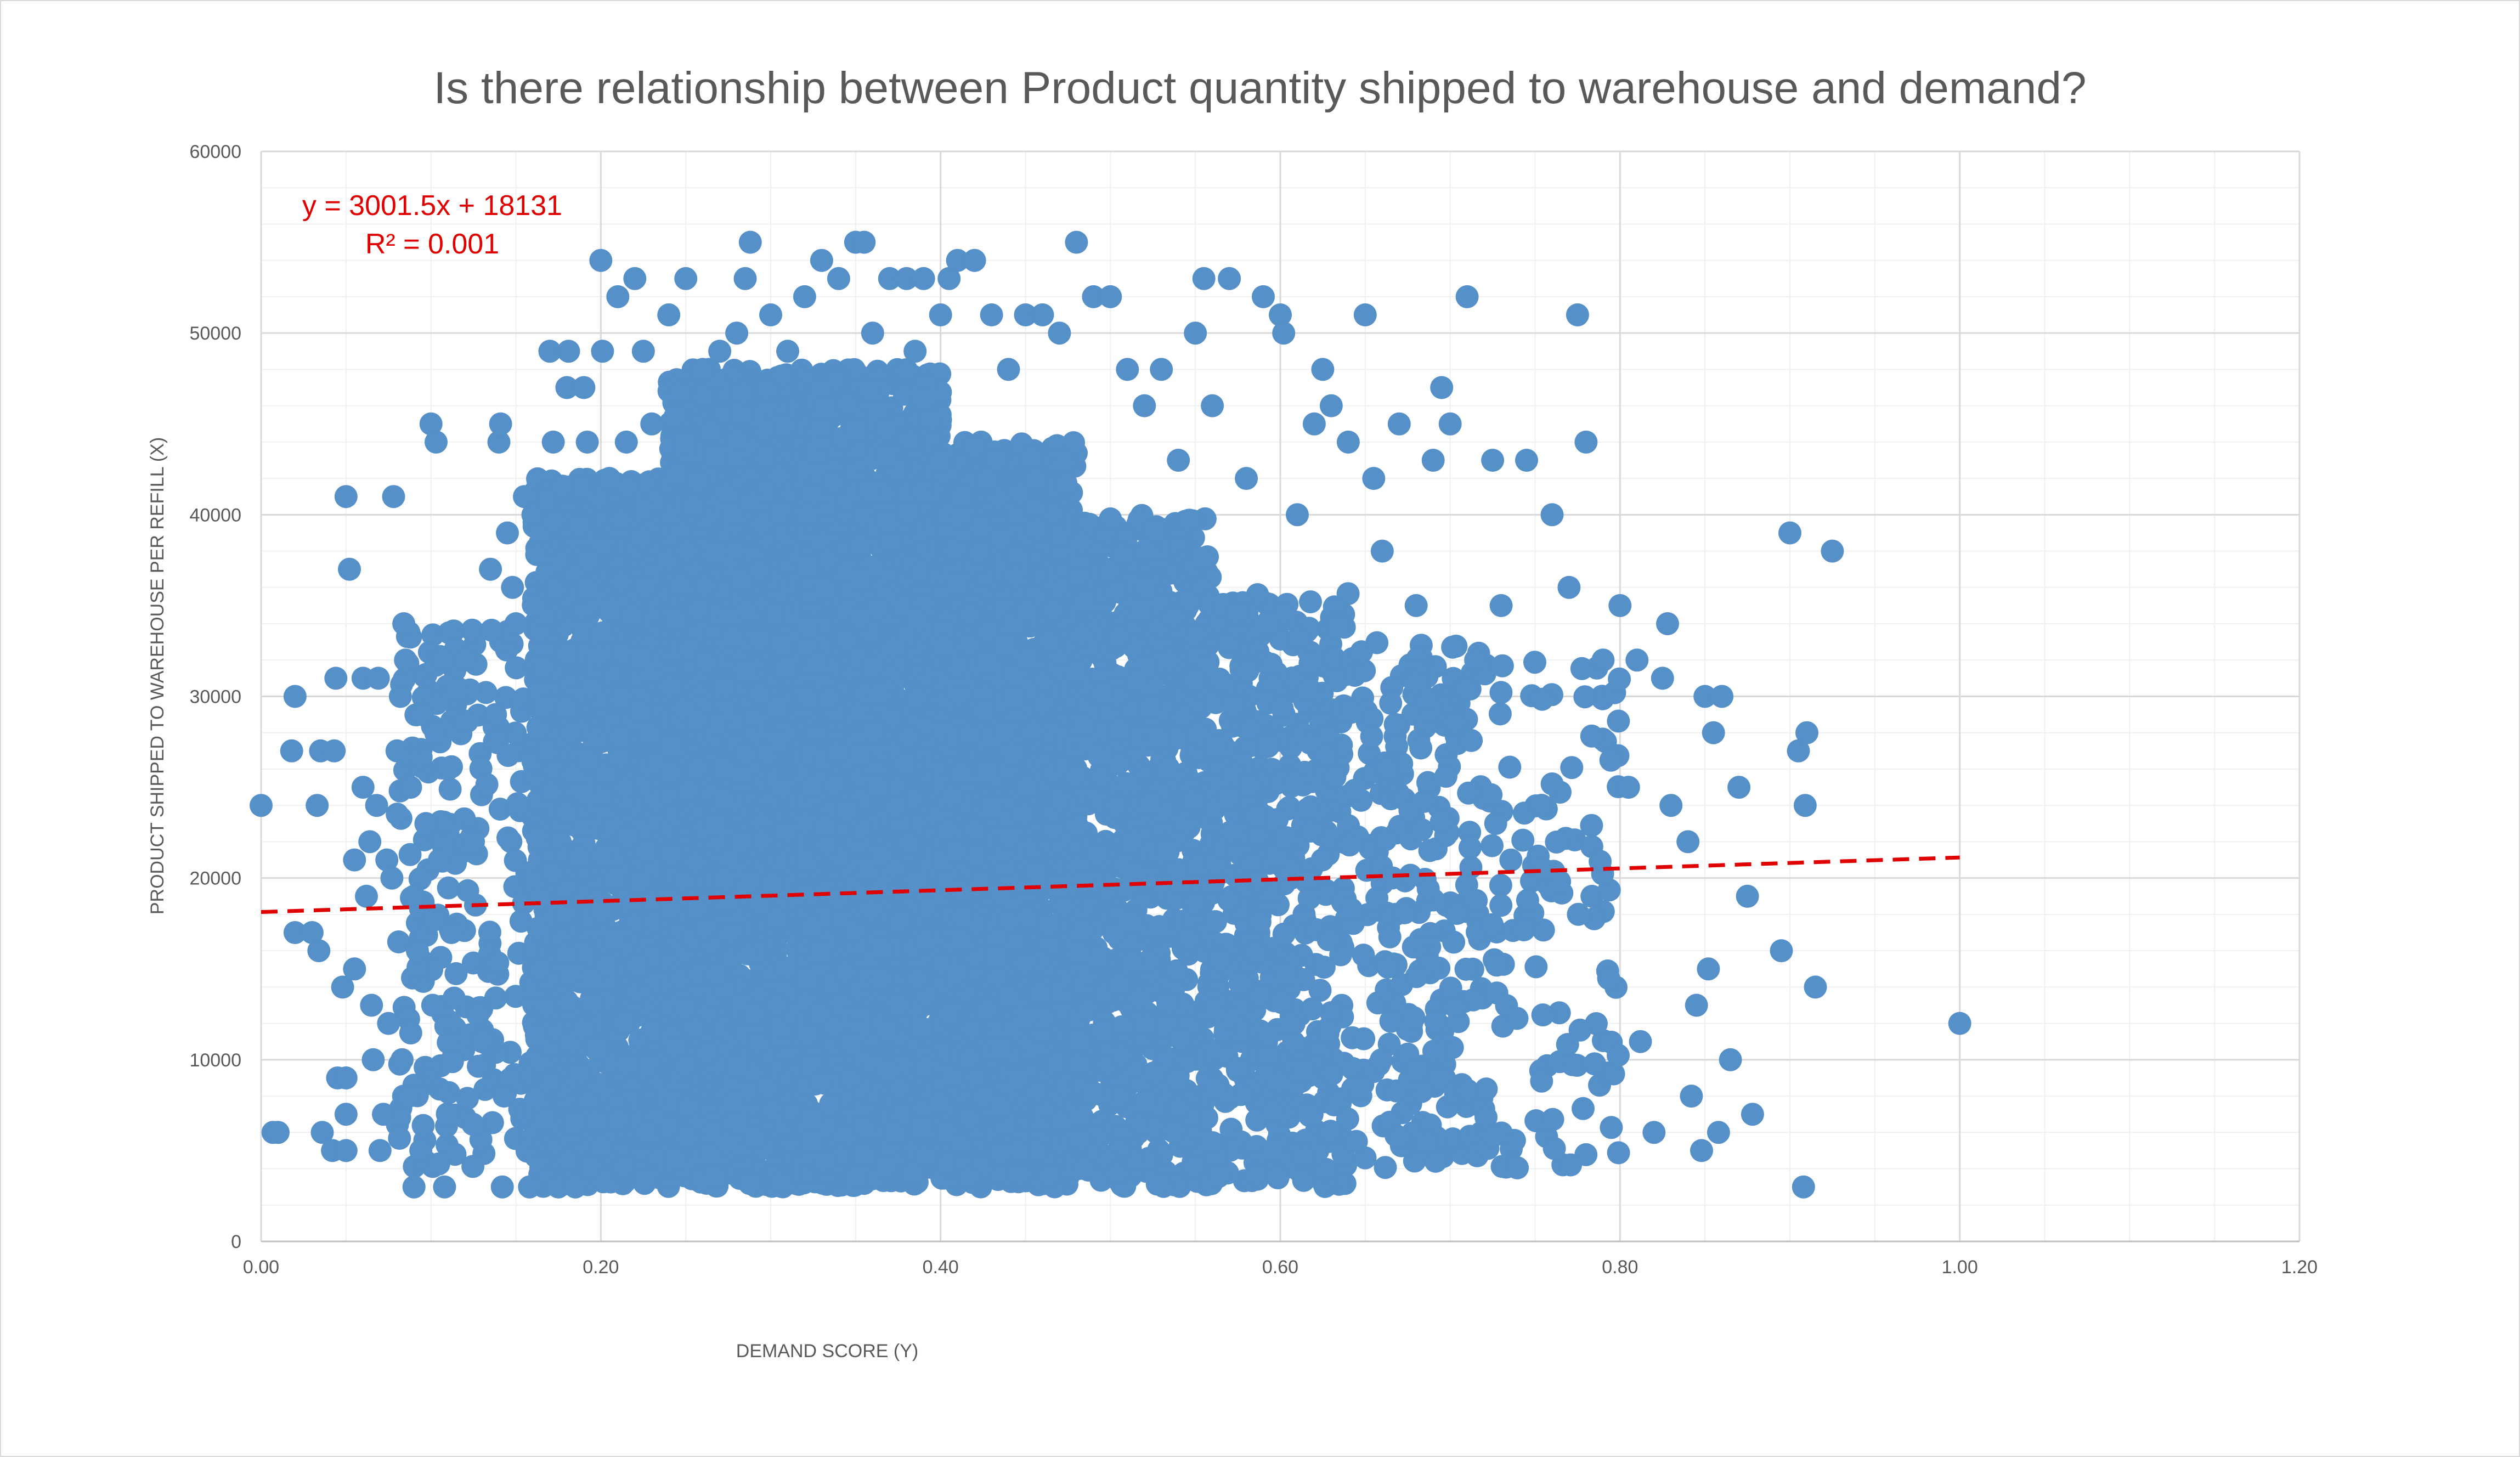 The width and height of the screenshot is (2520, 1457). What do you see at coordinates (215, 1060) in the screenshot?
I see `y-tick-label: 10000` at bounding box center [215, 1060].